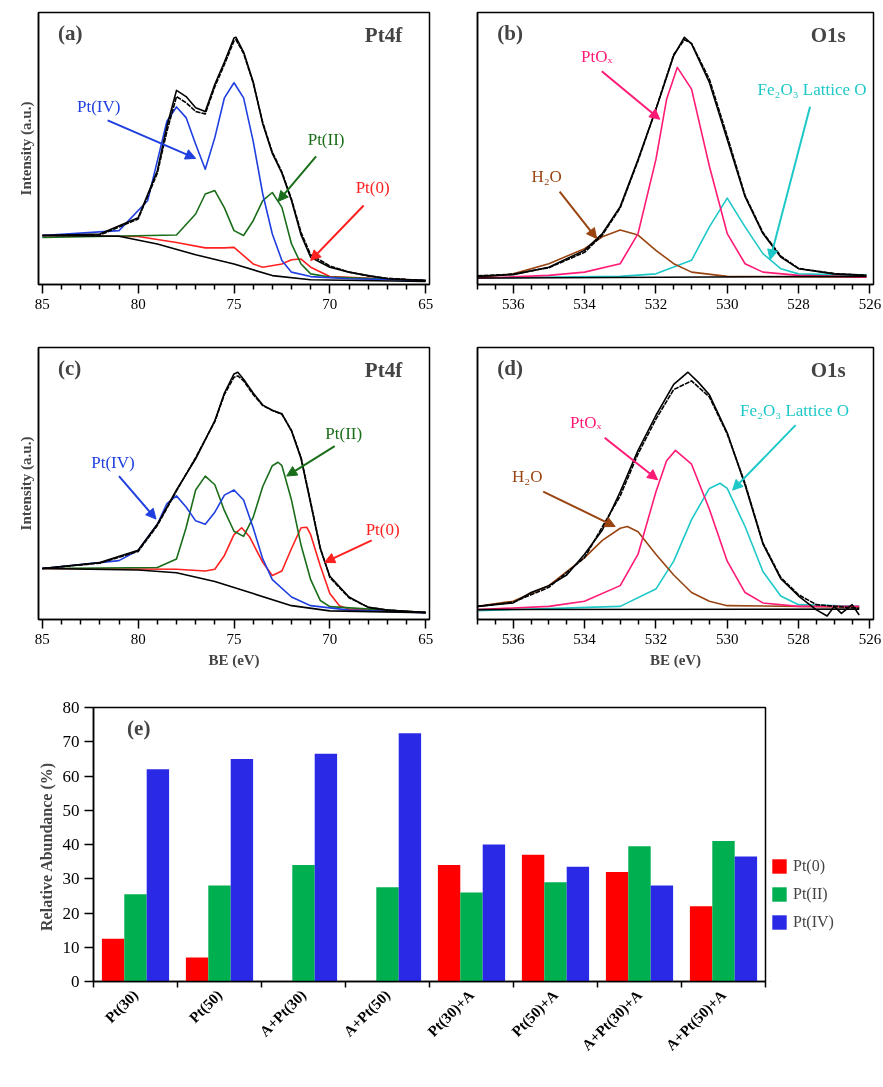 The height and width of the screenshot is (1087, 883). Describe the element at coordinates (71, 707) in the screenshot. I see `y-tick-label: 80` at that location.